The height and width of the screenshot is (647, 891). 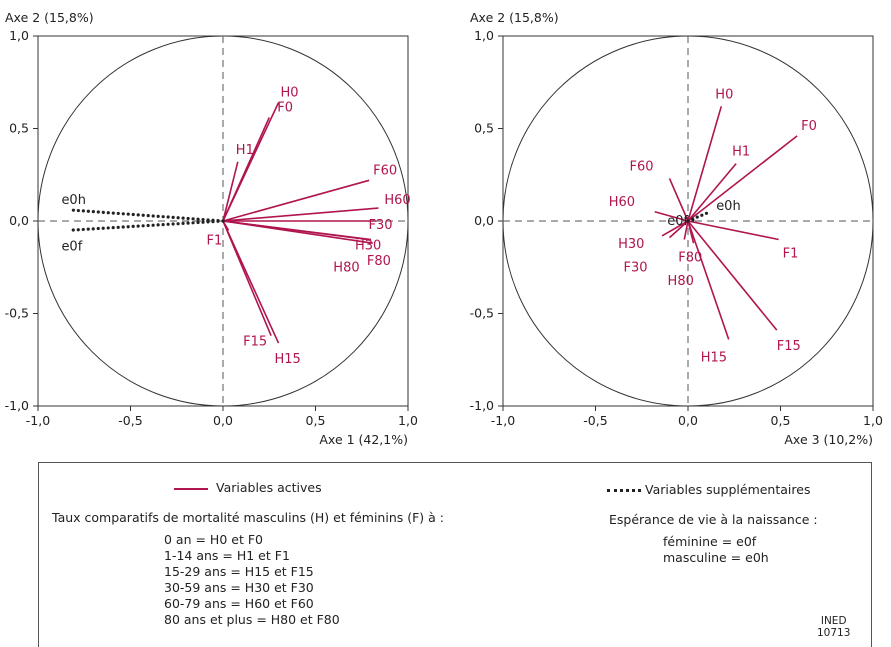 What do you see at coordinates (191, 488) in the screenshot?
I see `active-line-sample` at bounding box center [191, 488].